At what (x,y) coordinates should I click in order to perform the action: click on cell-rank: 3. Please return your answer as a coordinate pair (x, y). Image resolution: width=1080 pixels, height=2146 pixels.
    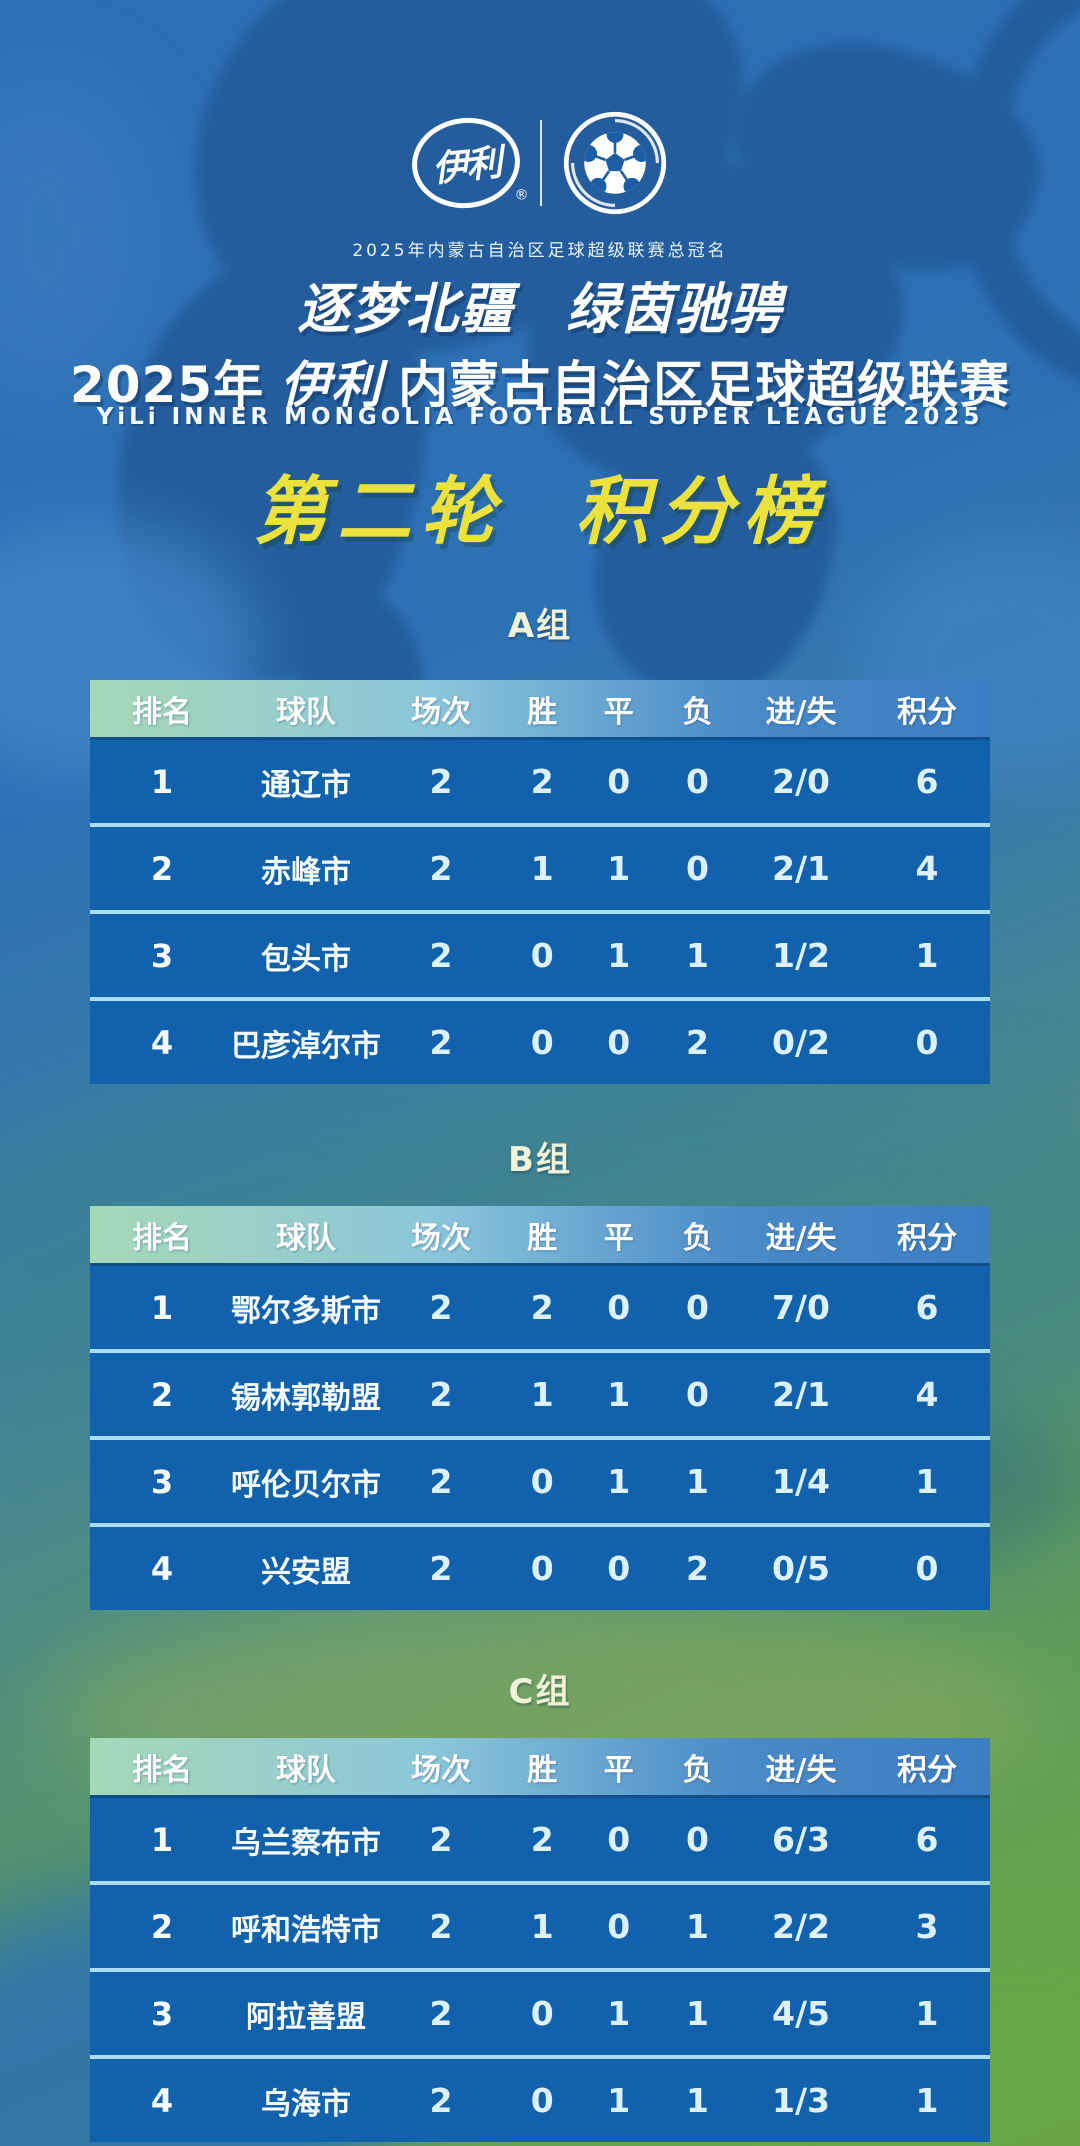
    Looking at the image, I should click on (162, 955).